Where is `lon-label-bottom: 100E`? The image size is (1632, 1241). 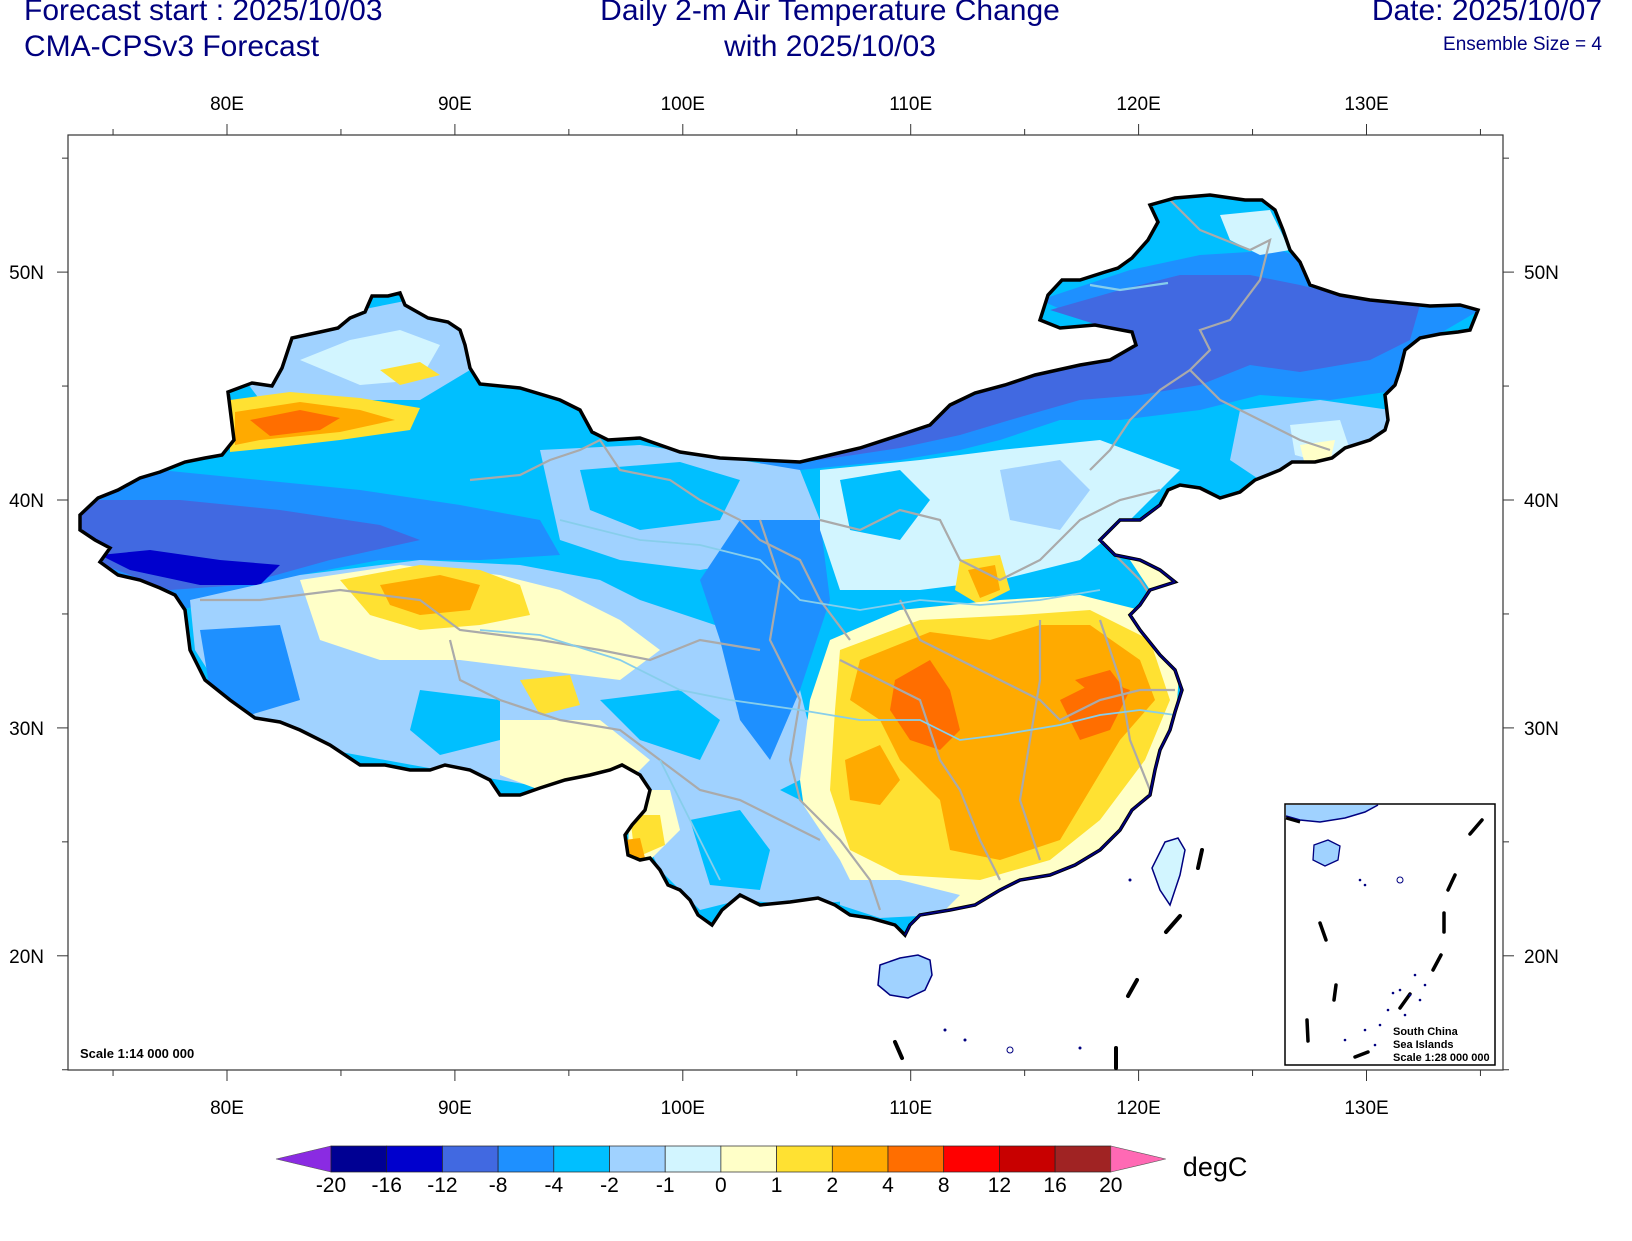 lon-label-bottom: 100E is located at coordinates (683, 1108).